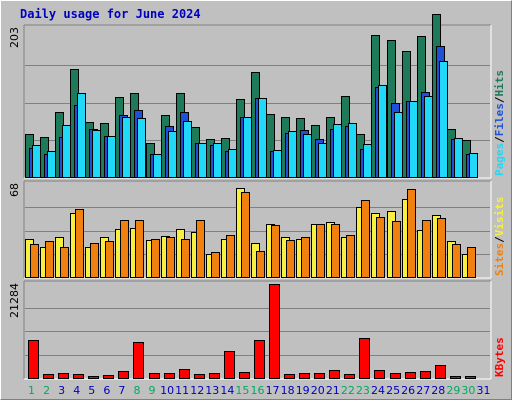  I want to click on chart-title: Daily usage for June 2024, so click(110, 14).